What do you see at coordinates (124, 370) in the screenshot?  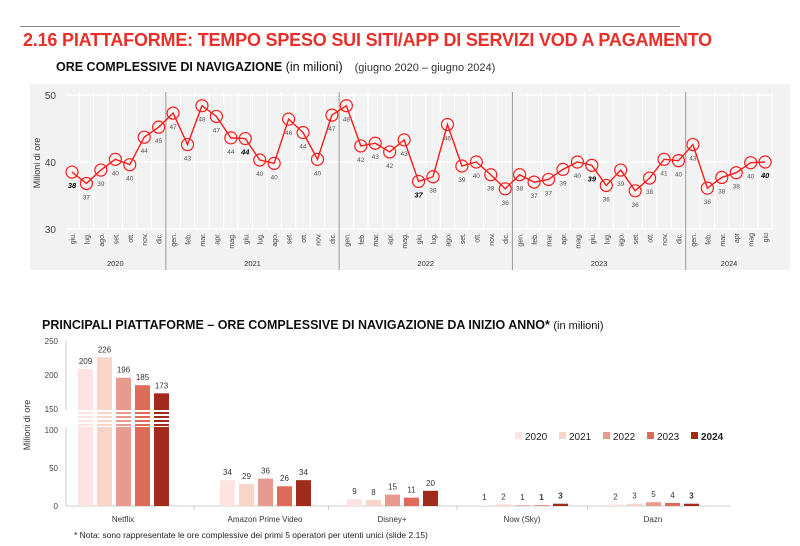 I see `bar-value-label: 196` at bounding box center [124, 370].